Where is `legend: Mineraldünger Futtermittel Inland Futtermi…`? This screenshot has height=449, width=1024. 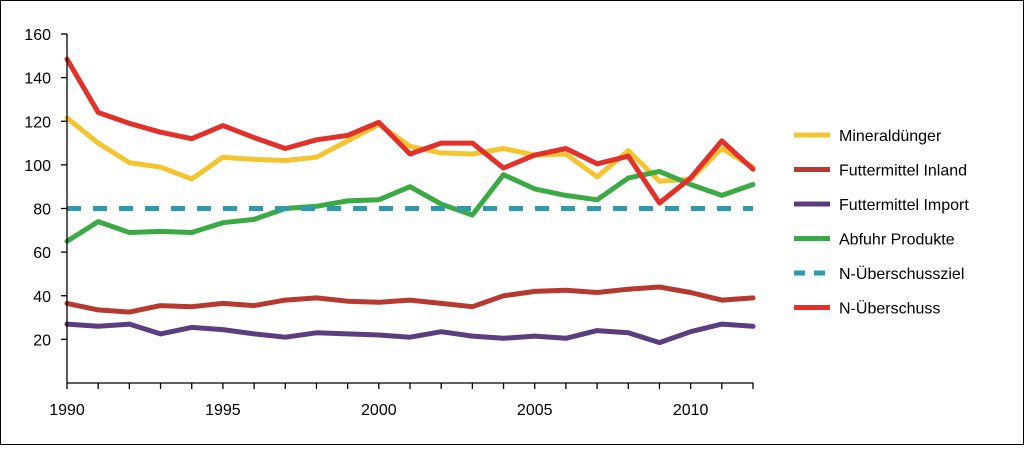 legend: Mineraldünger Futtermittel Inland Futtermi… is located at coordinates (881, 223).